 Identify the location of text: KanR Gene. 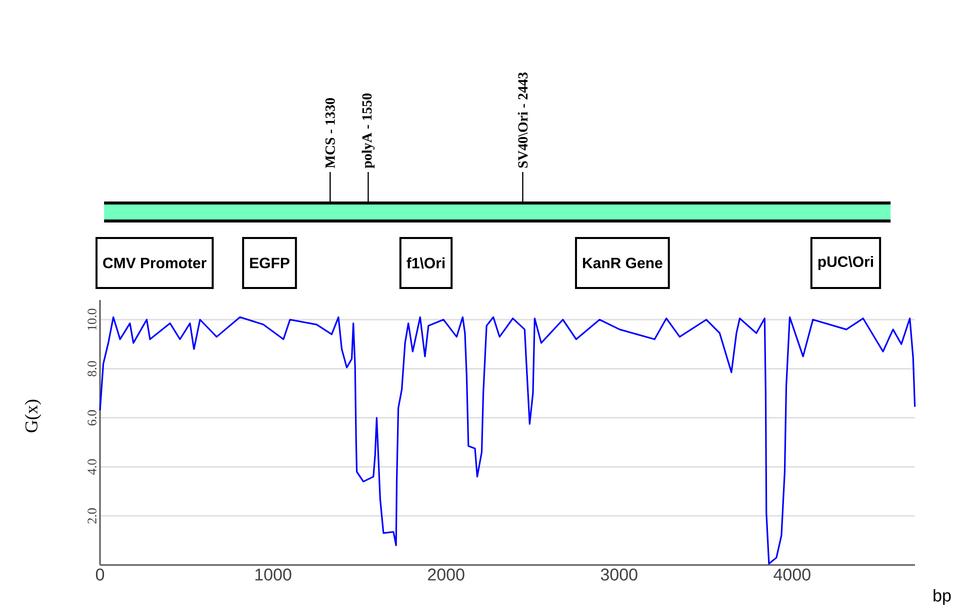
(622, 263).